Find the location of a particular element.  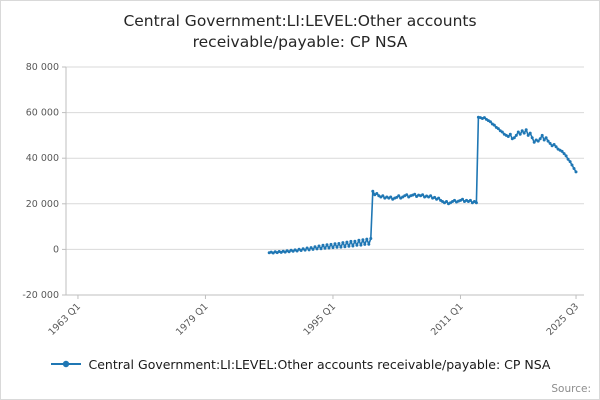

svg-text: 0 is located at coordinates (56, 249).